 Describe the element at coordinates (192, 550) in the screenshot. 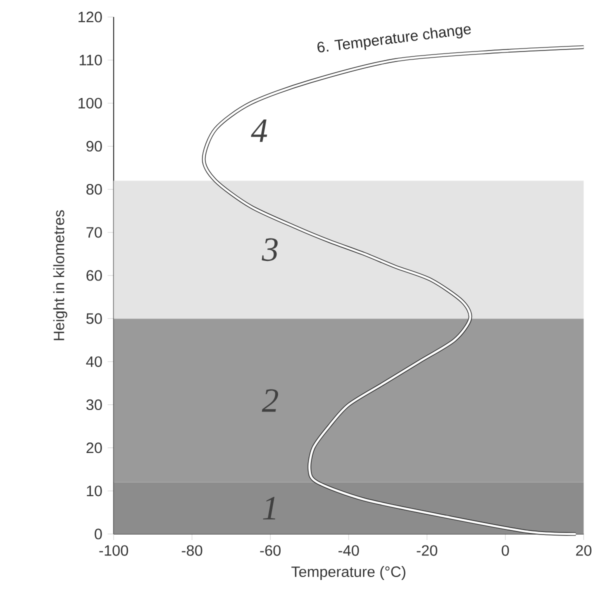

I see `x-tick-label: -80` at that location.